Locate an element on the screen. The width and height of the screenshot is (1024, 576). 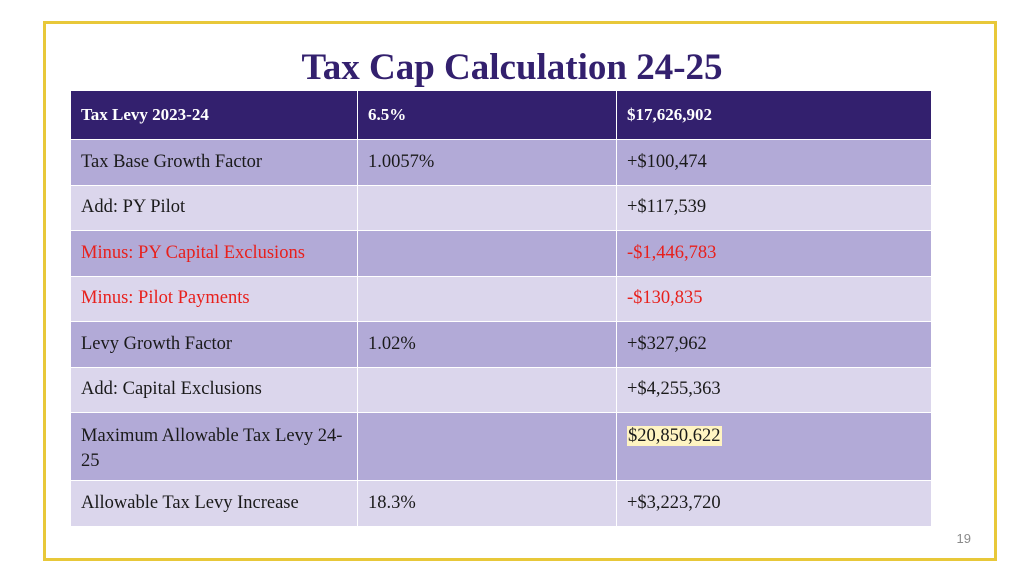
row-amount-cell: -$130,835 is located at coordinates (774, 298).